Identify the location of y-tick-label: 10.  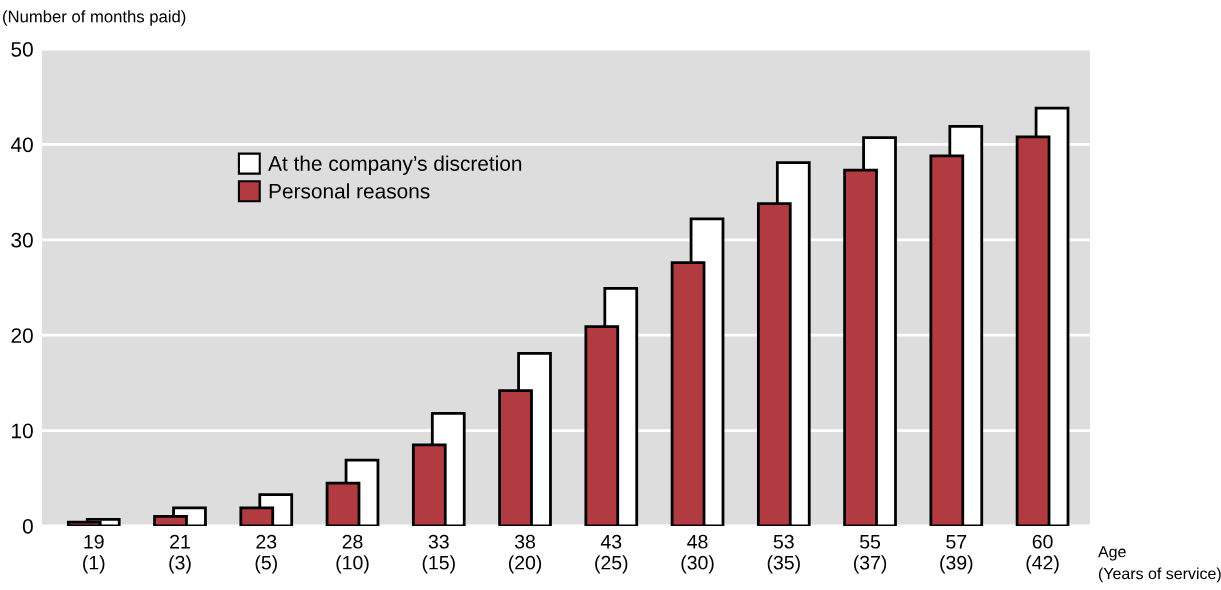
(22, 431).